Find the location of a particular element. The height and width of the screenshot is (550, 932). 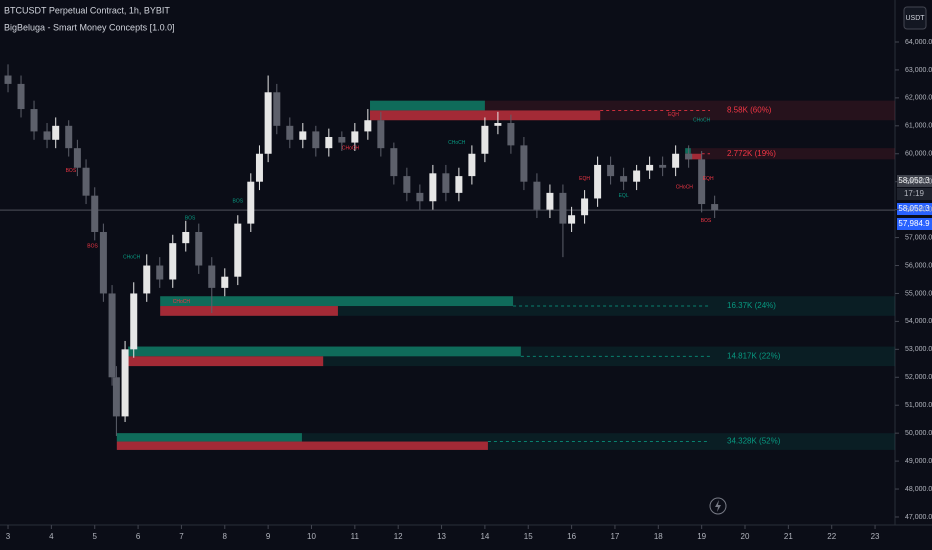

indicator-name: BigBeluga - Smart Money Concepts [1.0.0] is located at coordinates (89, 27).